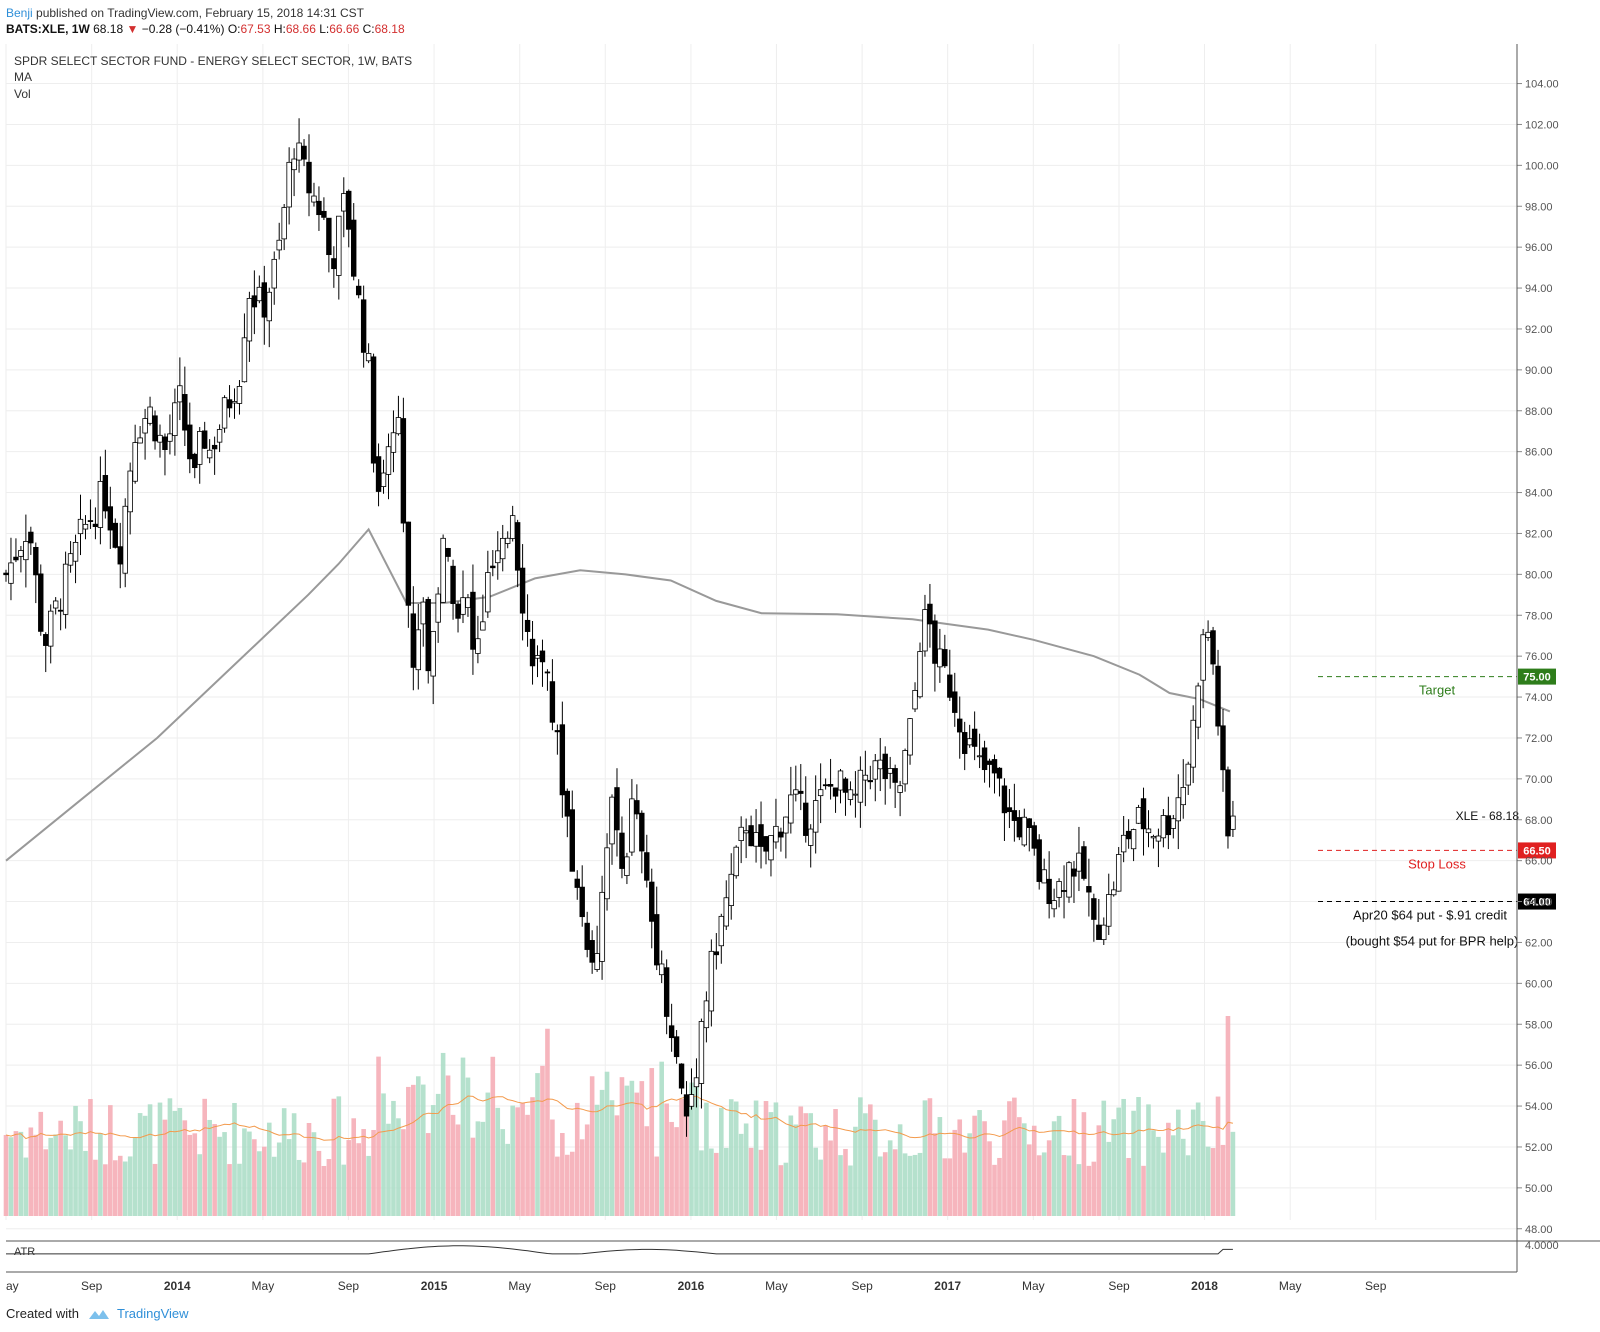  Describe the element at coordinates (152, 1313) in the screenshot. I see `tradingview-brand: TradingView` at that location.